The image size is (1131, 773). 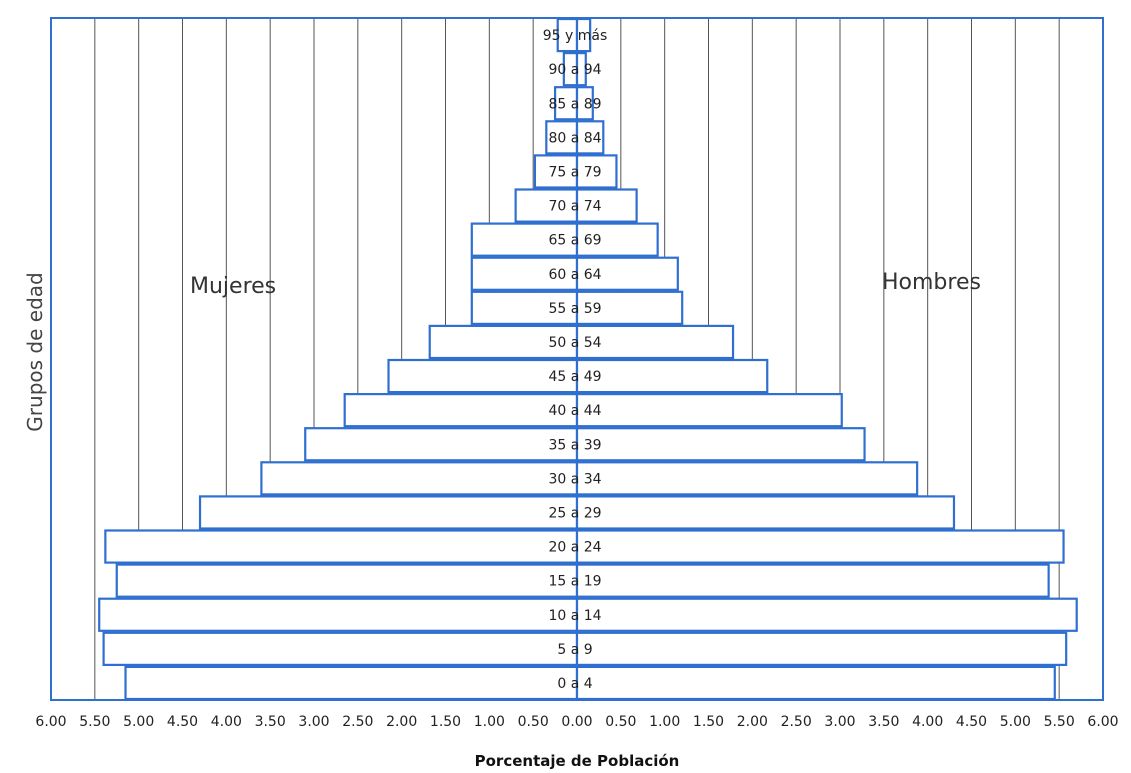 I want to click on age-label: 35 a 39, so click(x=574, y=445).